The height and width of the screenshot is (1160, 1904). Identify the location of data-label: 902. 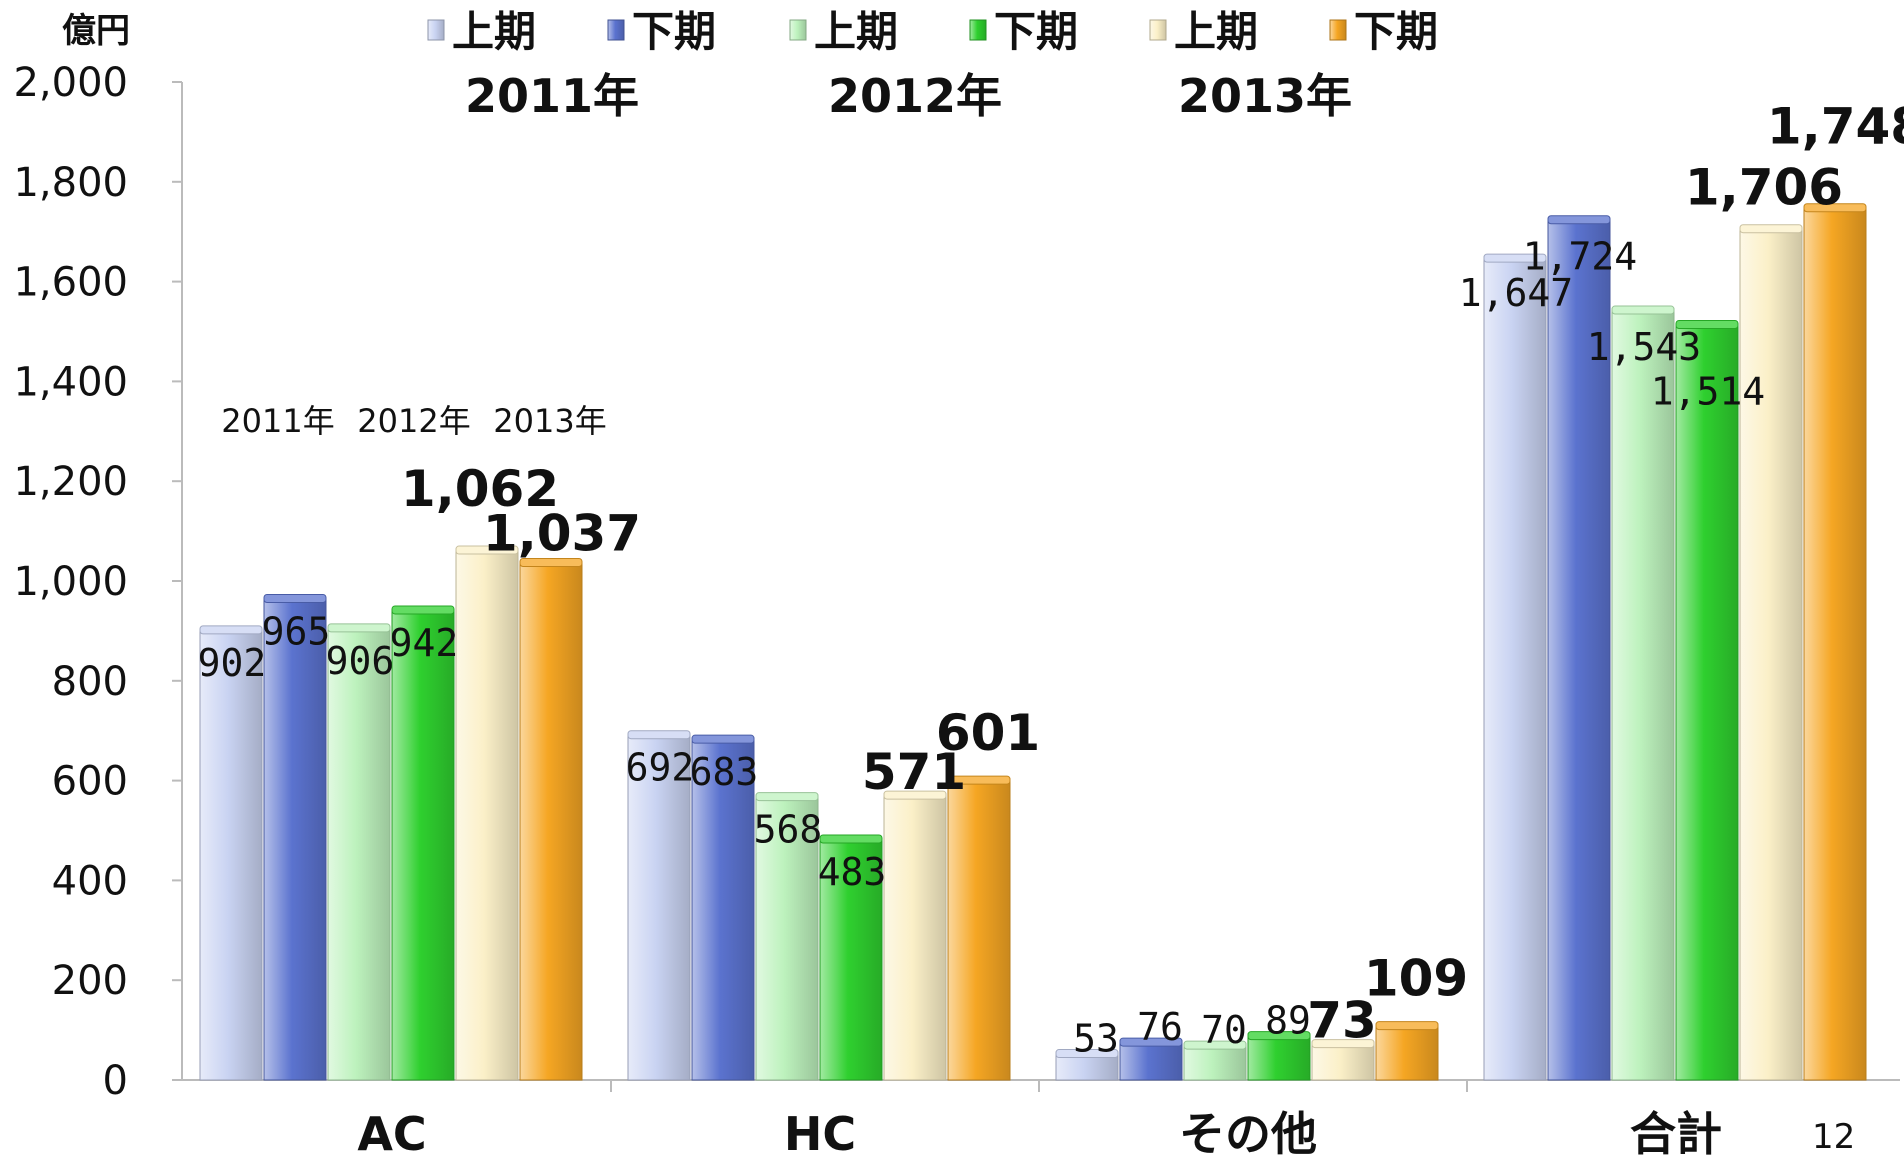
(232, 663).